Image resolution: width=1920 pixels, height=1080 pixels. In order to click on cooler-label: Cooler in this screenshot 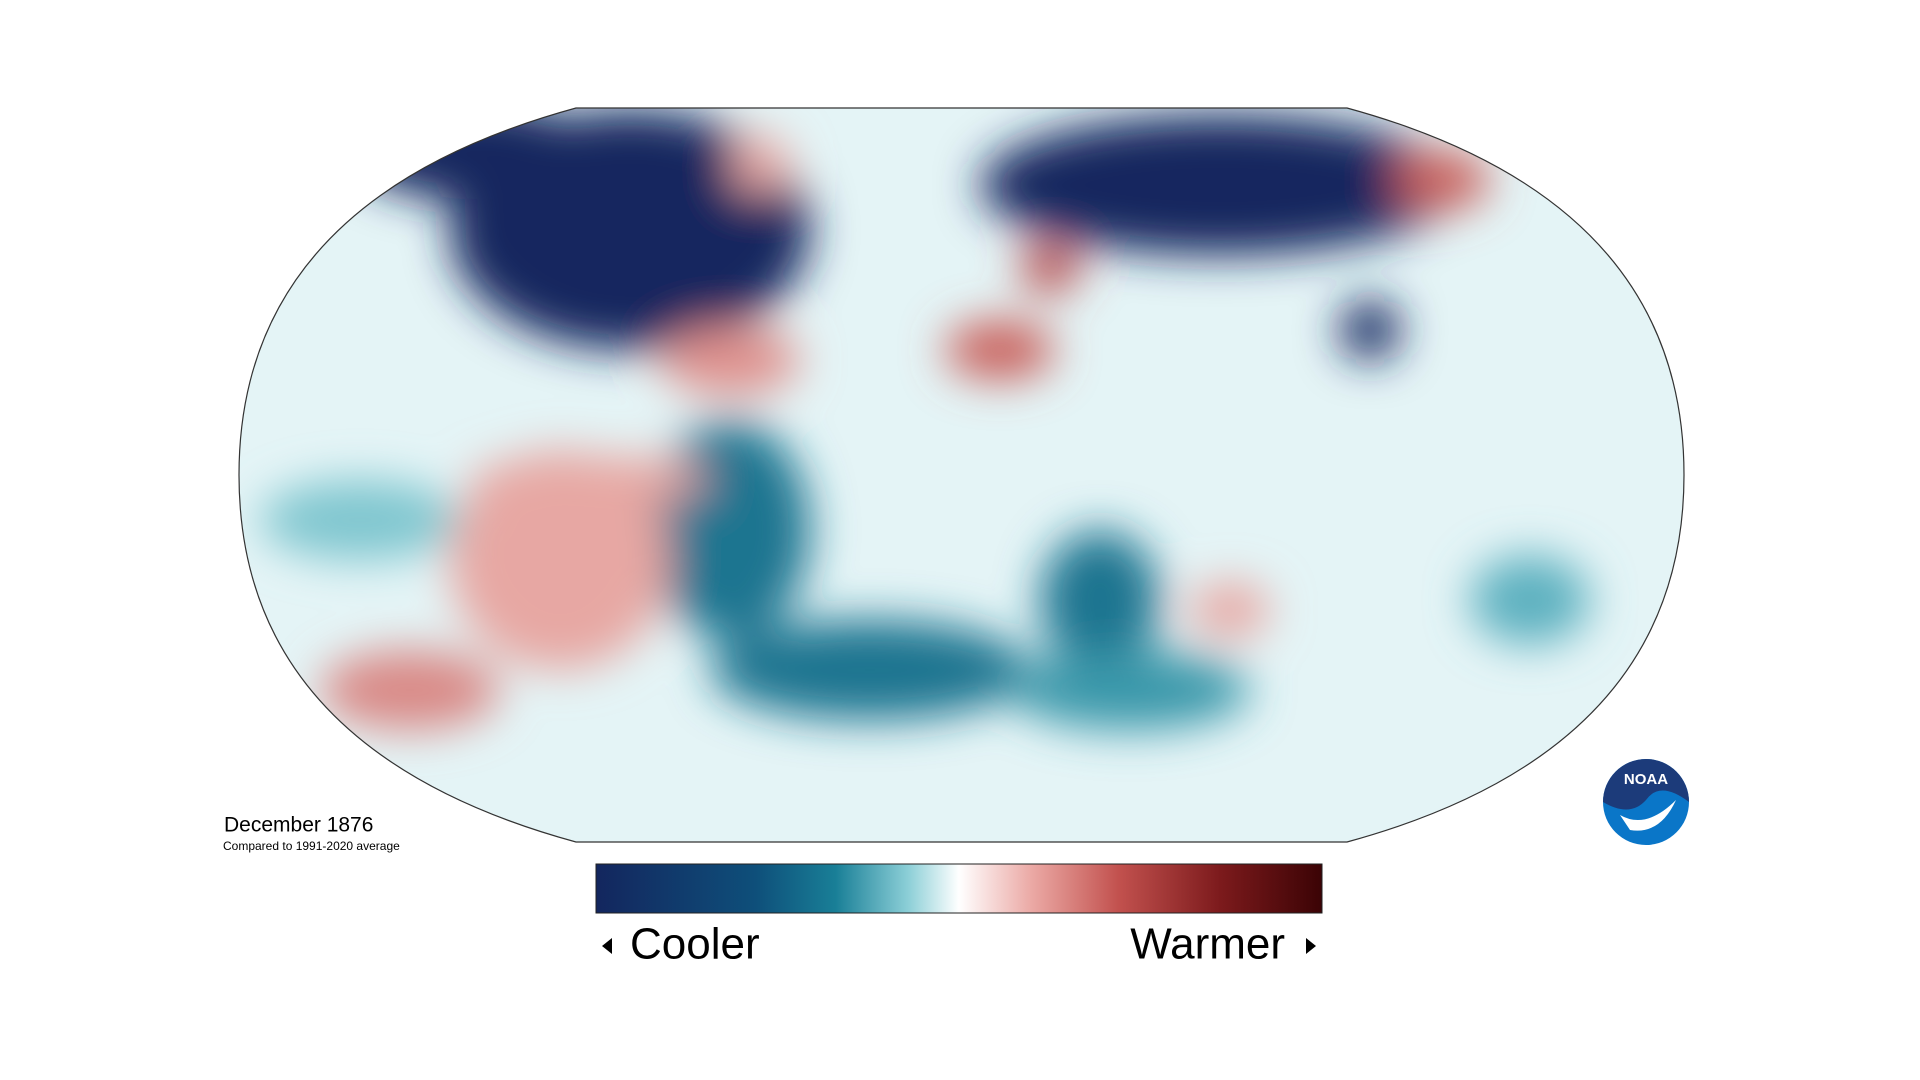, I will do `click(695, 944)`.